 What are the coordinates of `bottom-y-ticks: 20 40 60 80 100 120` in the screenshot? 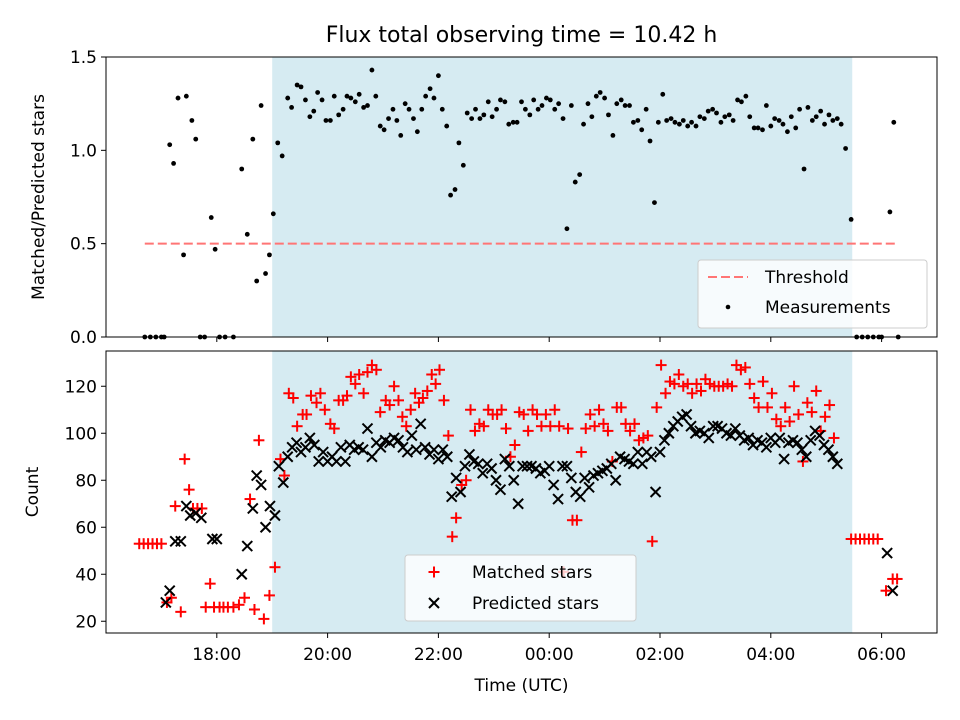 It's located at (85, 504).